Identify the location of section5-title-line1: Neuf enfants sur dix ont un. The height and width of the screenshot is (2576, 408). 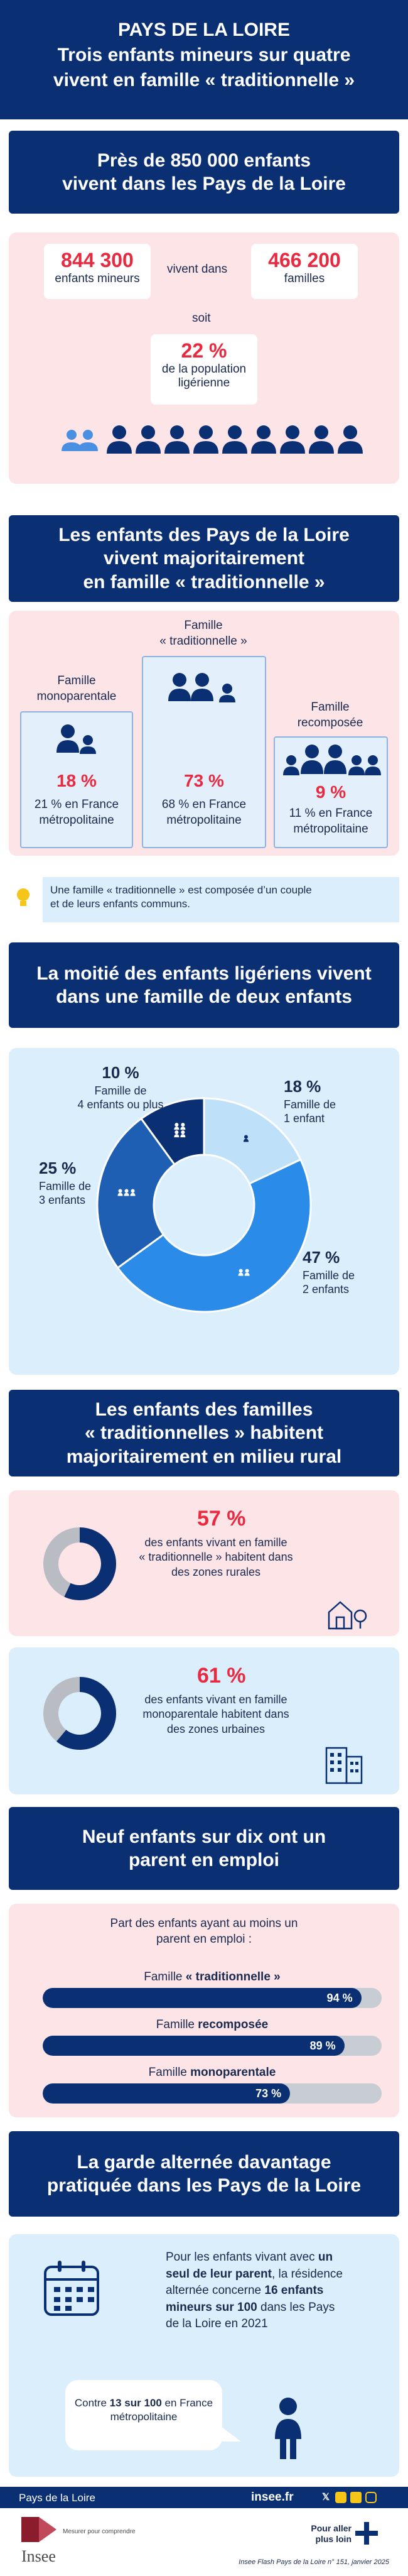
(204, 1837).